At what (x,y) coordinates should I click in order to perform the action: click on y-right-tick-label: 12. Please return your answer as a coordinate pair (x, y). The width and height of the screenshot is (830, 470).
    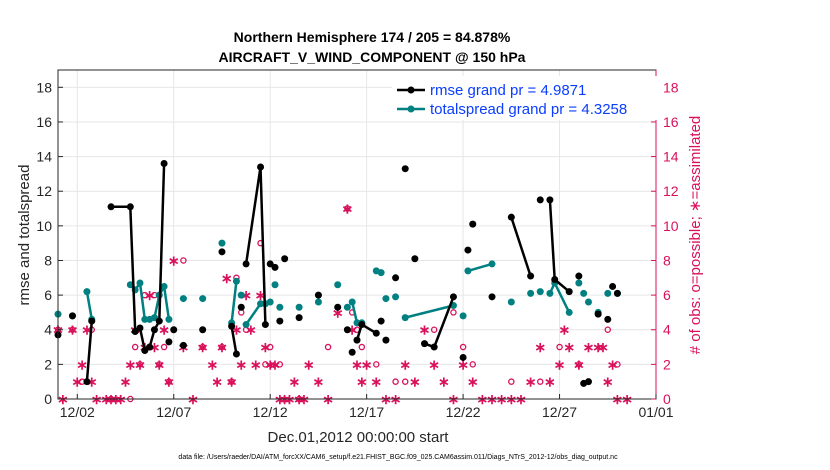
    Looking at the image, I should click on (671, 191).